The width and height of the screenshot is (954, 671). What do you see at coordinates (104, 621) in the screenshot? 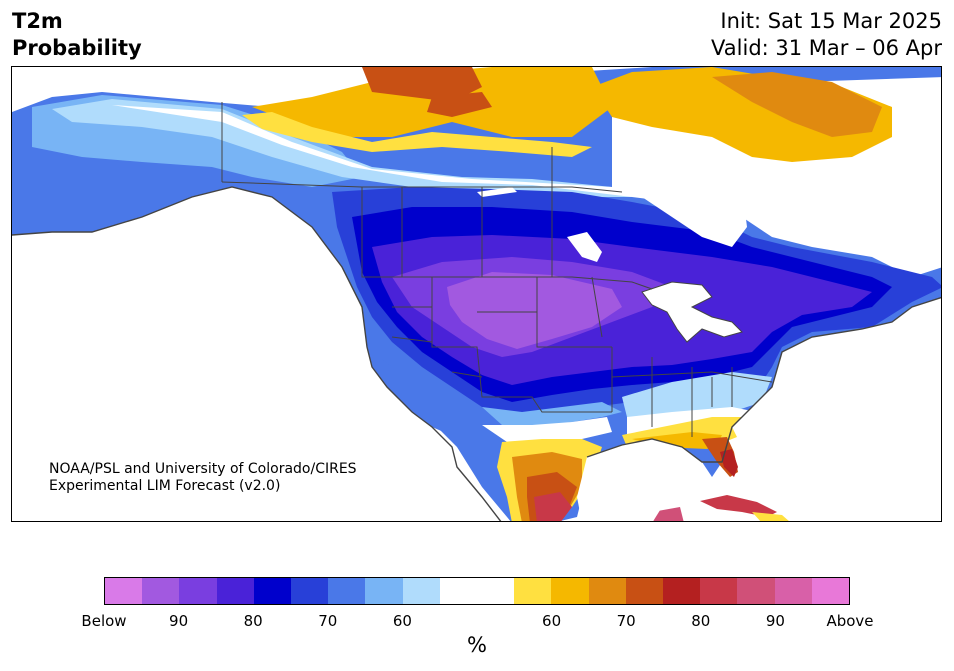
I see `colorbar-tick-label: Below` at bounding box center [104, 621].